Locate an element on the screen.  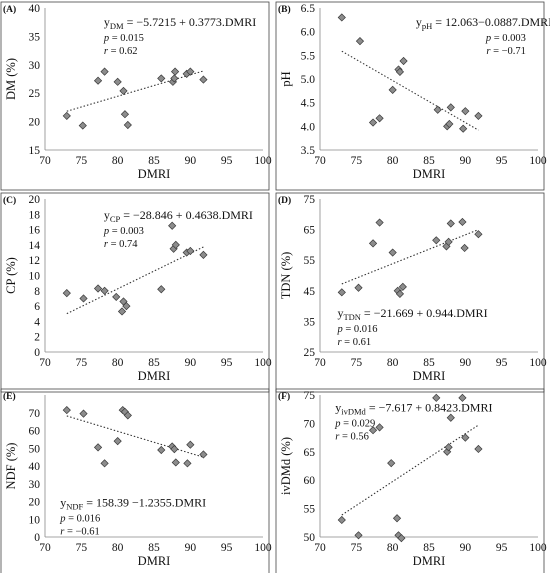
p-value-label: p = 0.016 is located at coordinates (356, 329).